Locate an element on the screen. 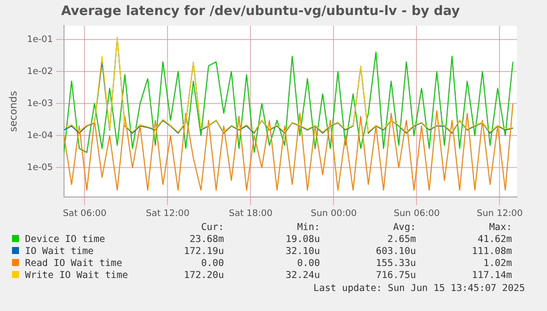 The width and height of the screenshot is (547, 311). y-tick-label: 1e-02 is located at coordinates (39, 71).